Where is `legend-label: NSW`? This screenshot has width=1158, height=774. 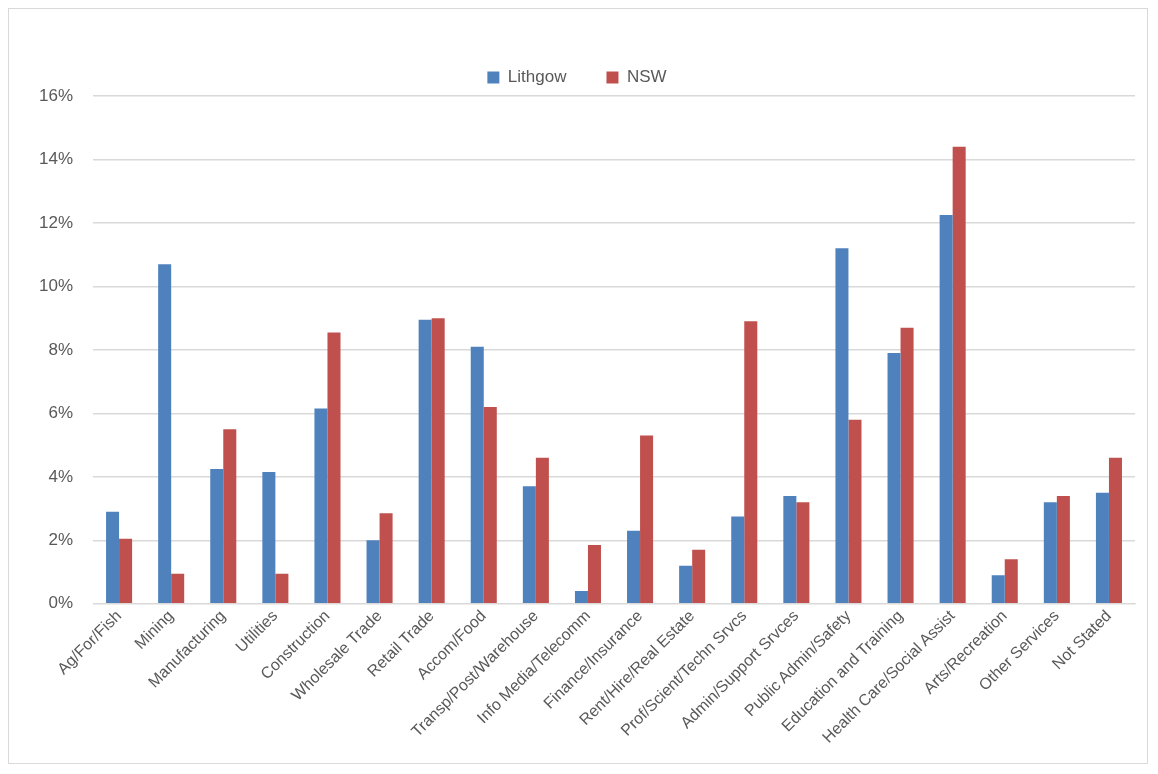
legend-label: NSW is located at coordinates (646, 77).